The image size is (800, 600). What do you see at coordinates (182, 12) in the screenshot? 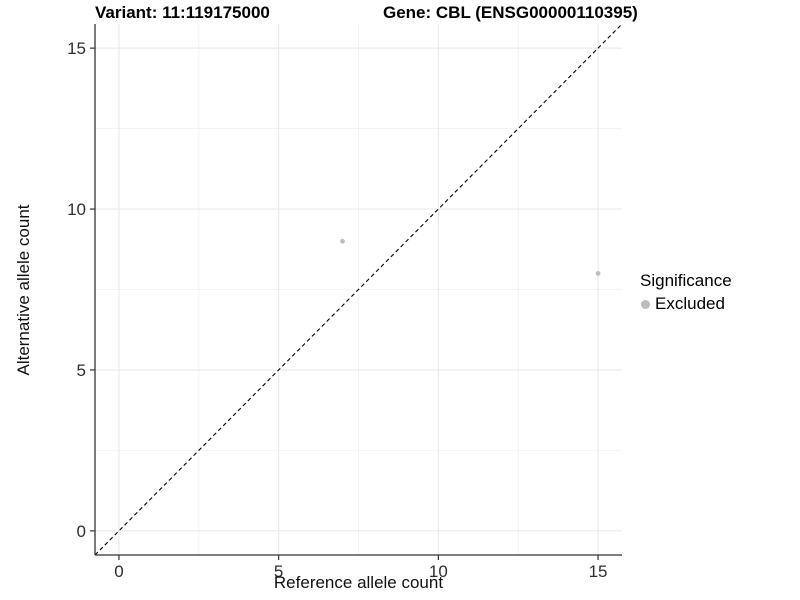
I see `plot-title-variant: Variant: 11:119175000` at bounding box center [182, 12].